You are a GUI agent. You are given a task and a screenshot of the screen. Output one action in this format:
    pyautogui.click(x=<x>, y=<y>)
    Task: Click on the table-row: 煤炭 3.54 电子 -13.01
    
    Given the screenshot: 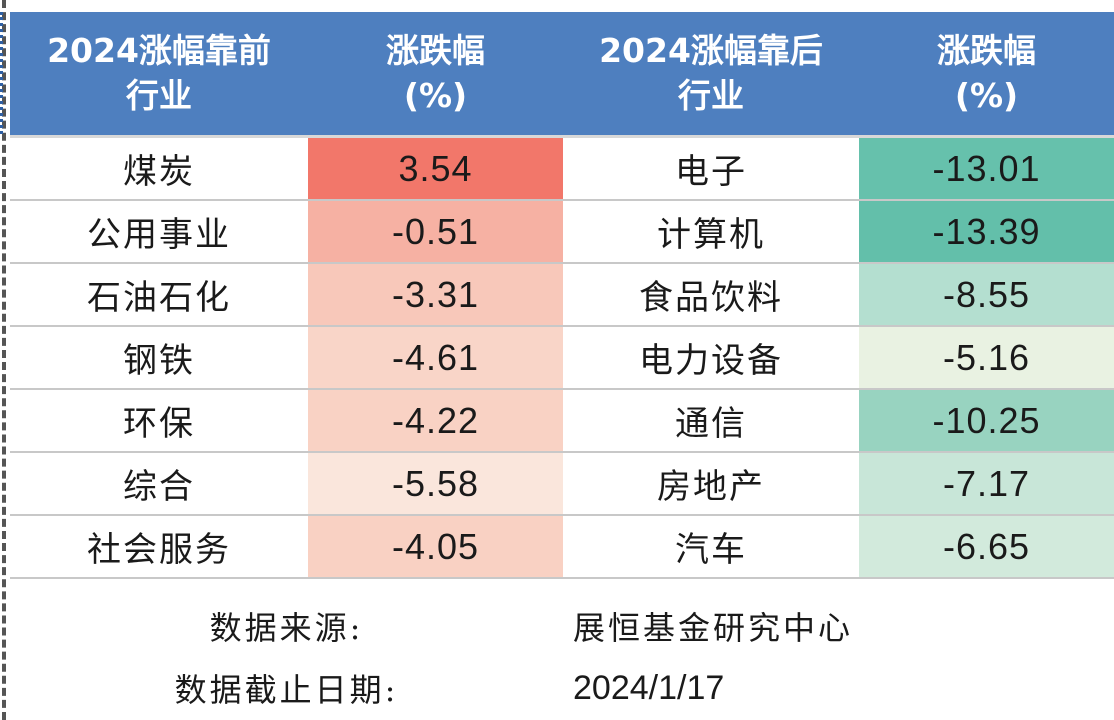 What is the action you would take?
    pyautogui.click(x=562, y=169)
    